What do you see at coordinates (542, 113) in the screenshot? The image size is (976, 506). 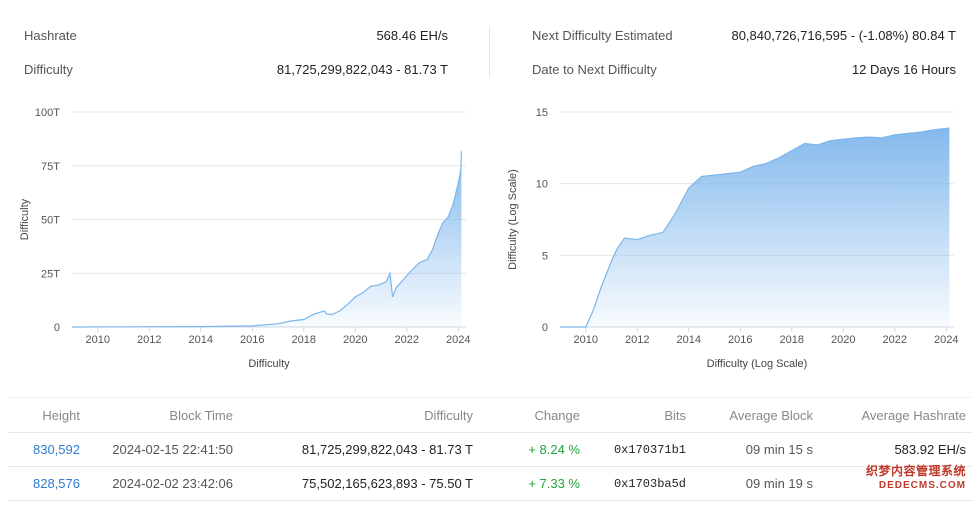 I see `y-tick-label: 15` at bounding box center [542, 113].